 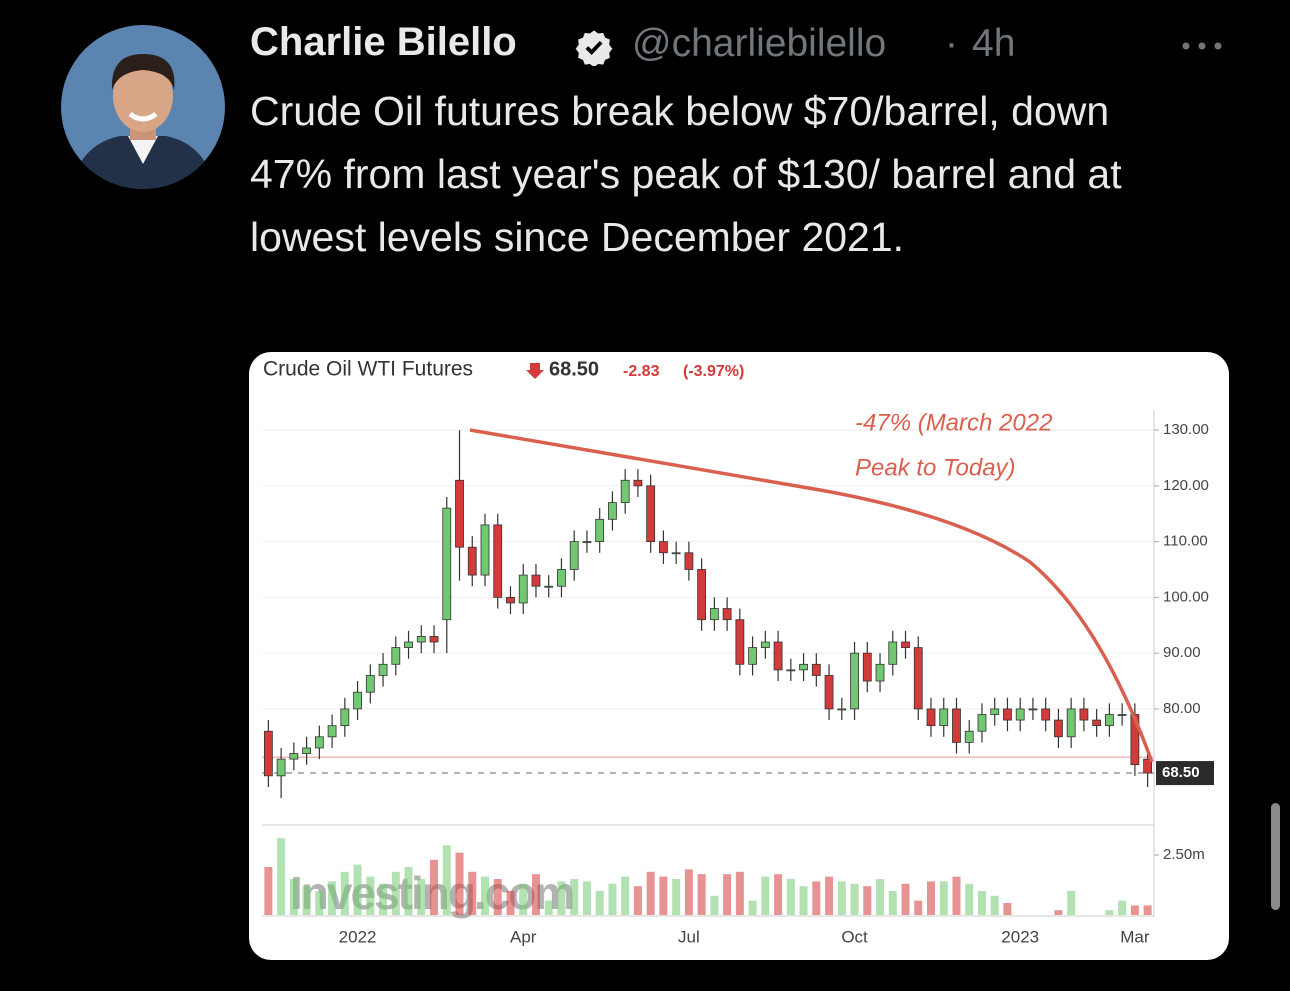 I want to click on display-name: Charlie Bilello, so click(x=383, y=42).